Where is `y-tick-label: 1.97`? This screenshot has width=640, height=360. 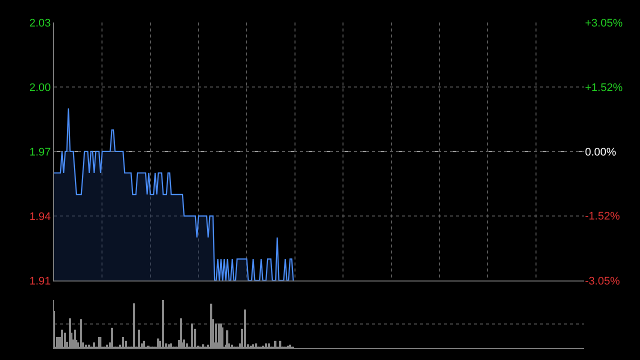 y-tick-label: 1.97 is located at coordinates (40, 152).